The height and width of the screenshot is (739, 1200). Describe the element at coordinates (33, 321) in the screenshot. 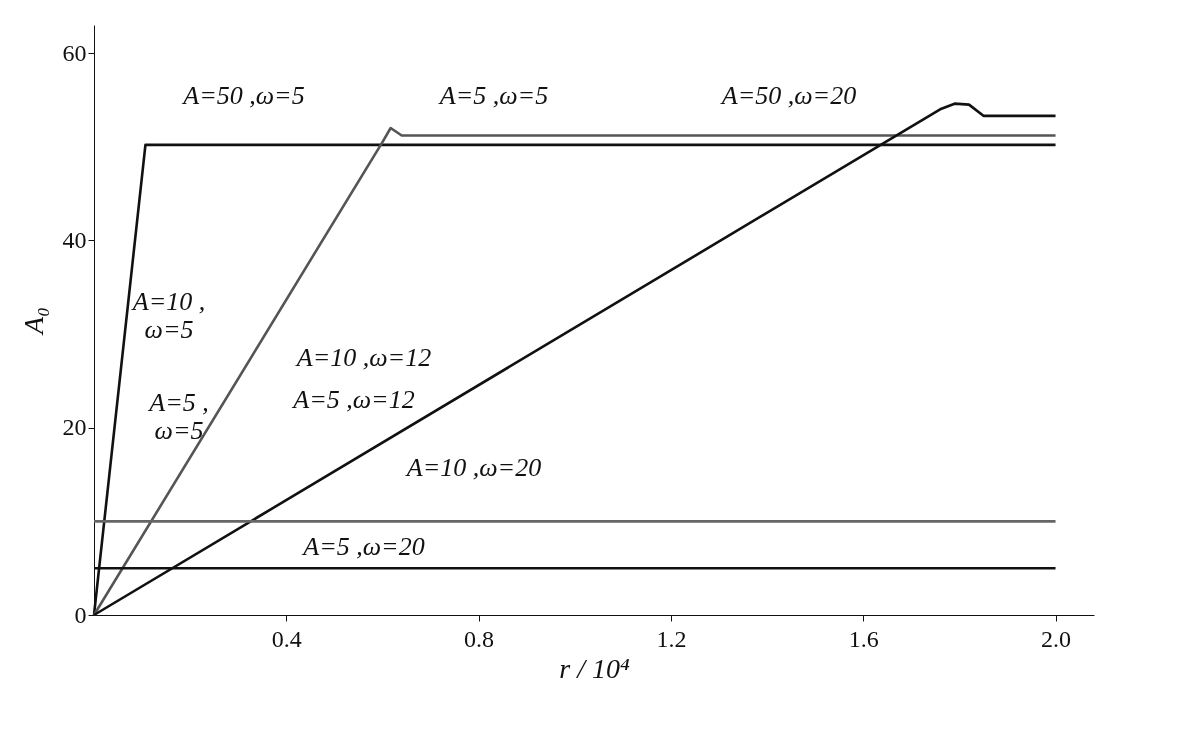

I see `y-axis-title: A₀` at that location.